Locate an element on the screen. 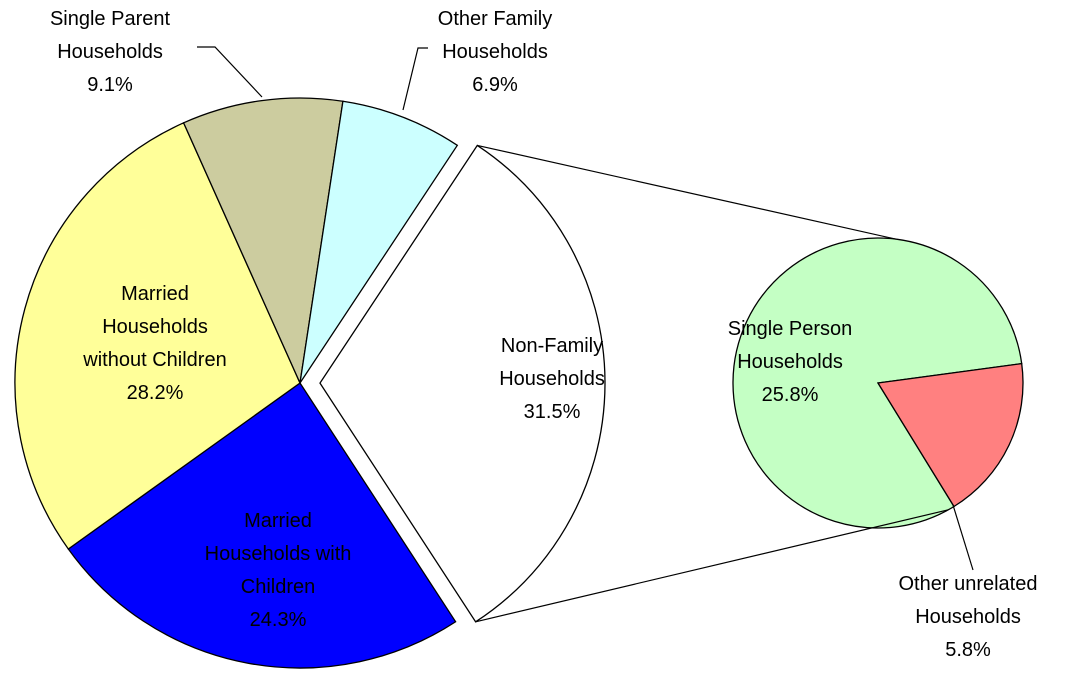  category-label: Other unrelated Households is located at coordinates (968, 600).